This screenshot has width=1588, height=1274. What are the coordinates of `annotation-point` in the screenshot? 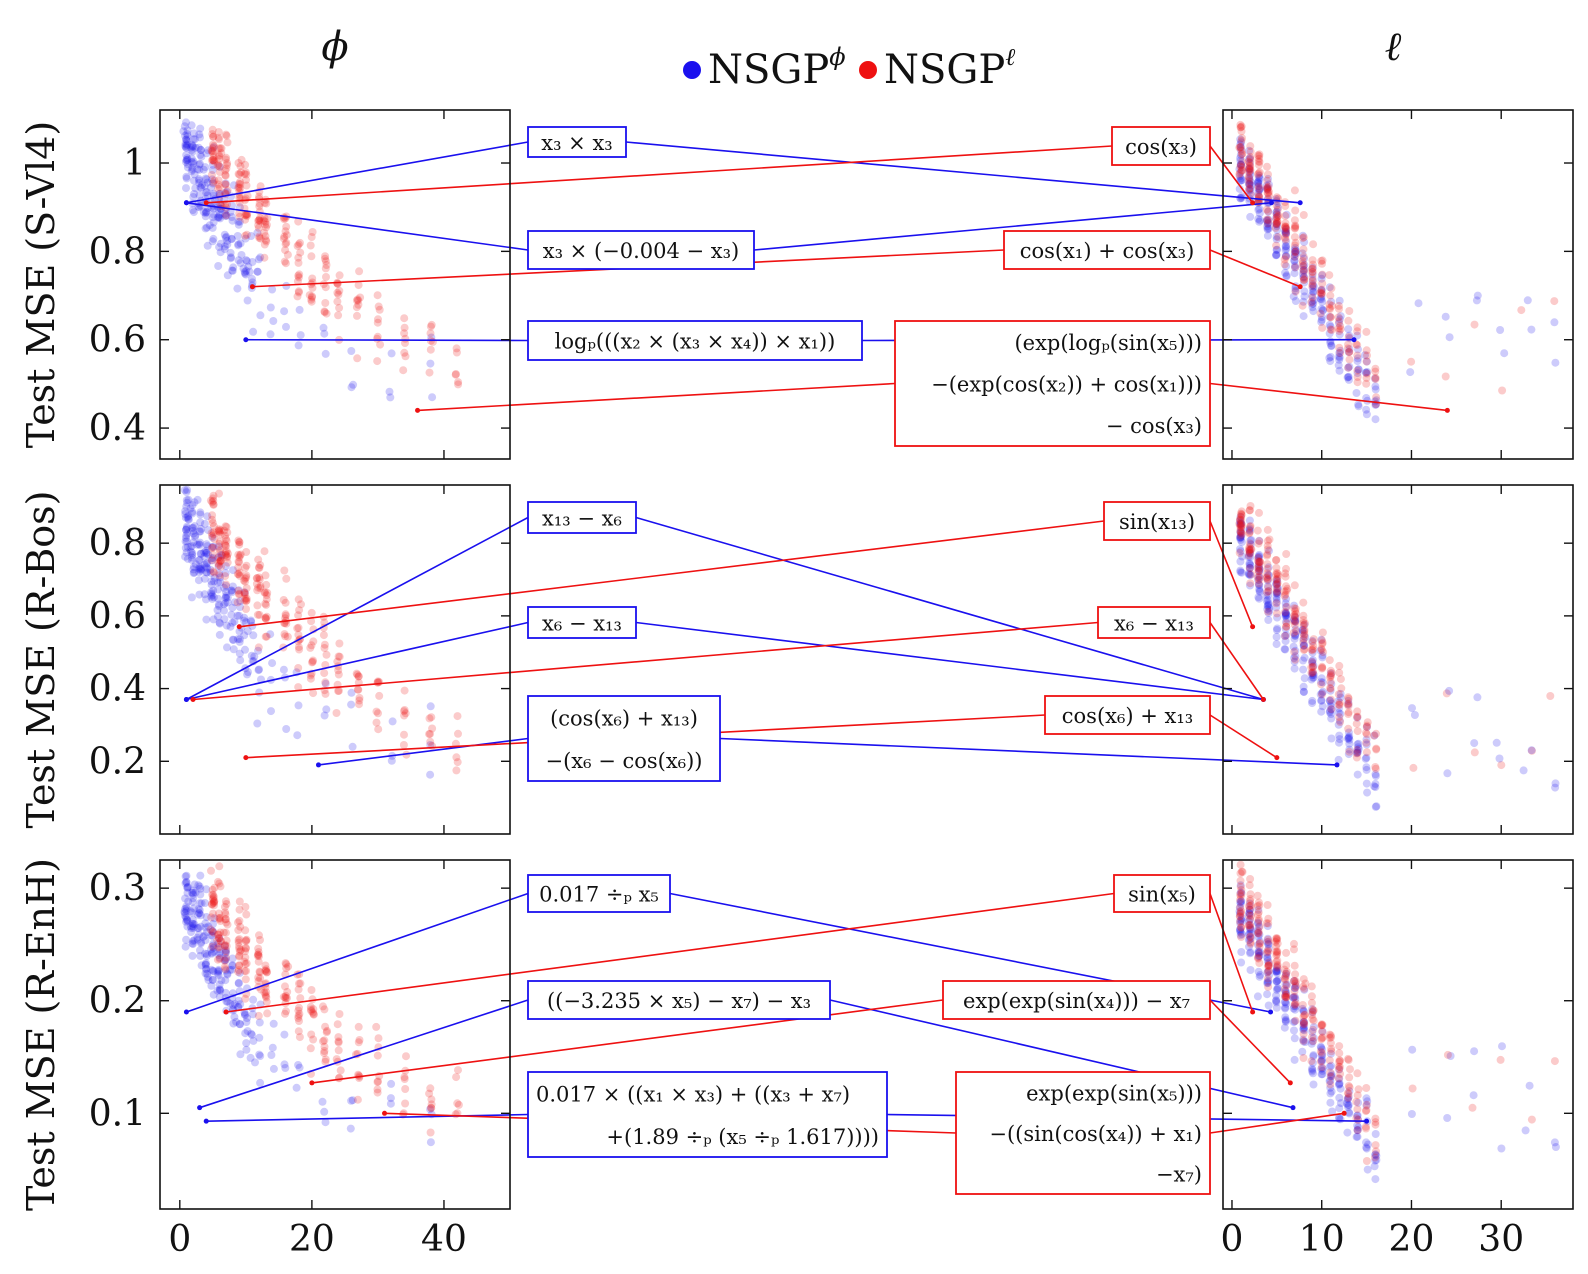 It's located at (193, 699).